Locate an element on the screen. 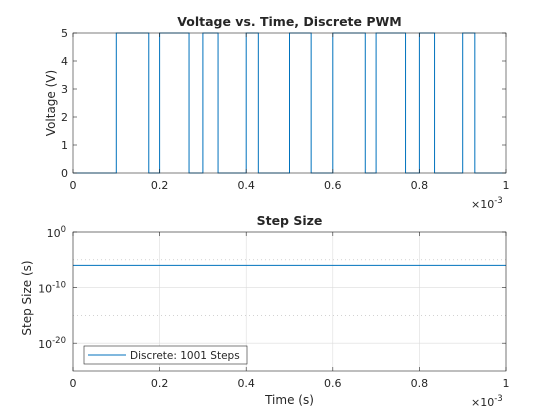 Image resolution: width=560 pixels, height=420 pixels. chart2-legend: Discrete: 1001 Steps is located at coordinates (165, 355).